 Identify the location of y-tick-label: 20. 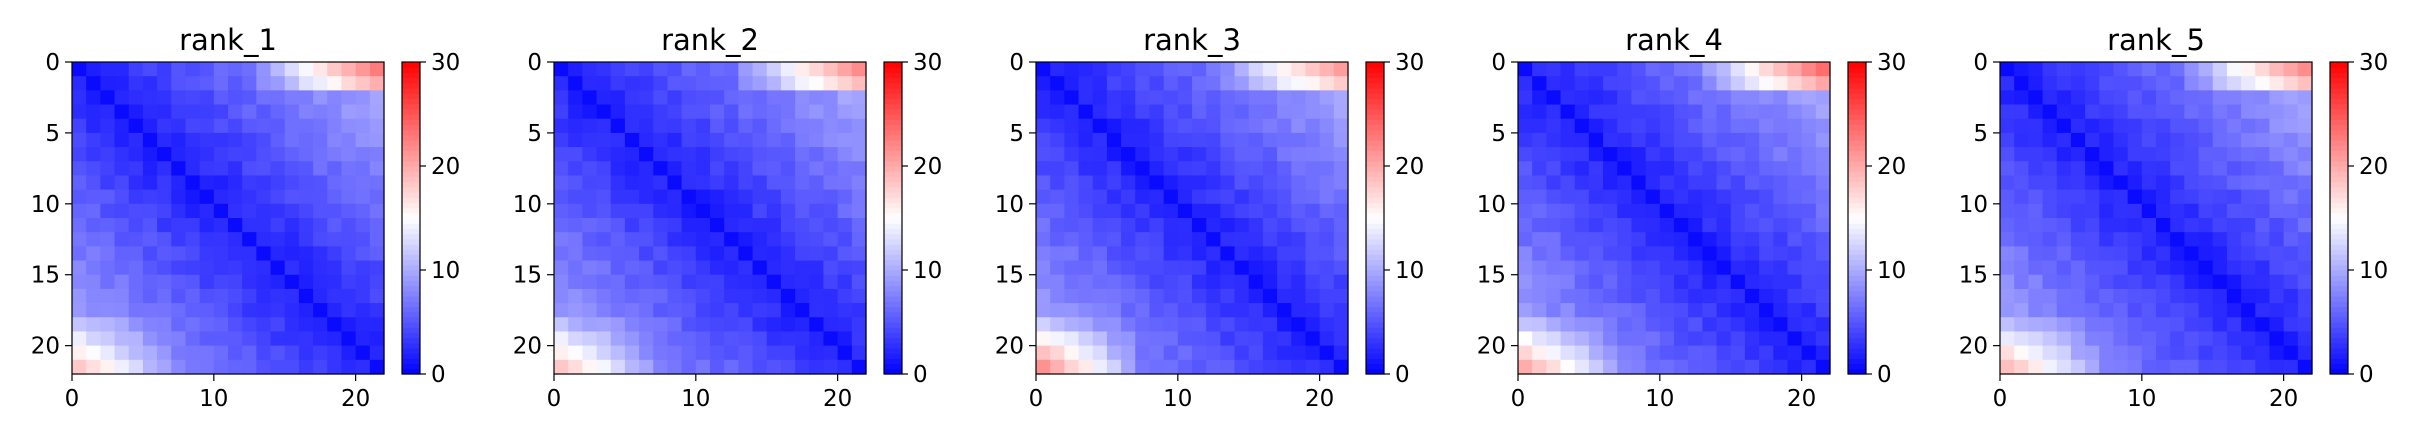
(45, 347).